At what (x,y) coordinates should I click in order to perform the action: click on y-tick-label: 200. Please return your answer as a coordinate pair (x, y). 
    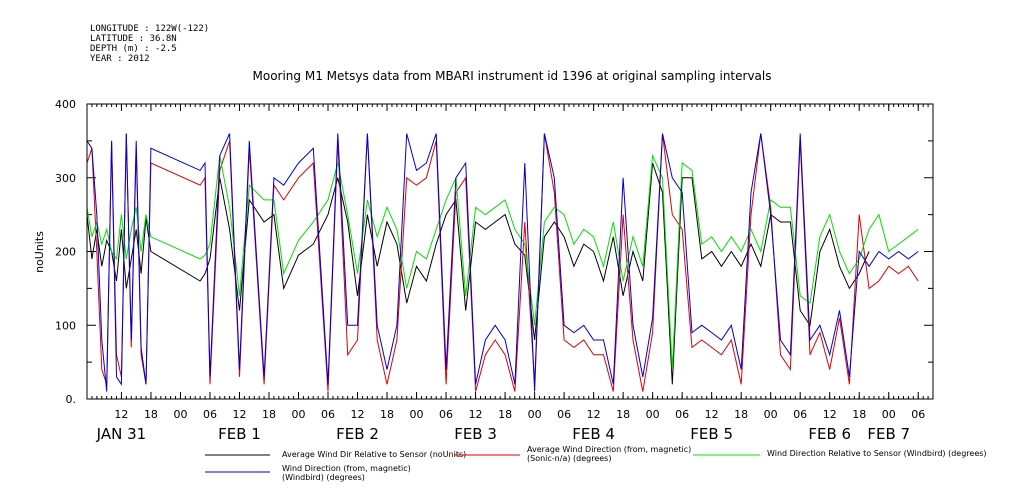
    Looking at the image, I should click on (65, 252).